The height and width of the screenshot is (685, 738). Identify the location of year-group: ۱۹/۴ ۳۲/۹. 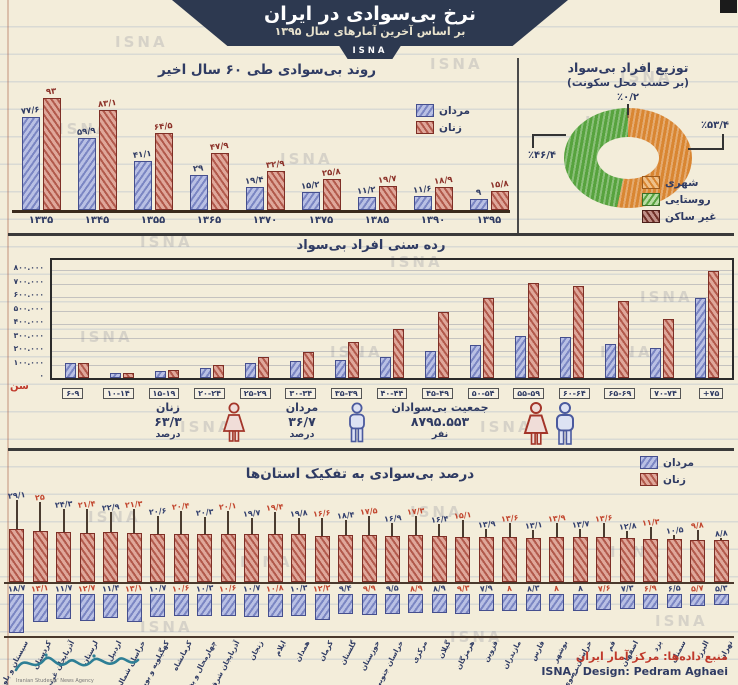
(265, 184).